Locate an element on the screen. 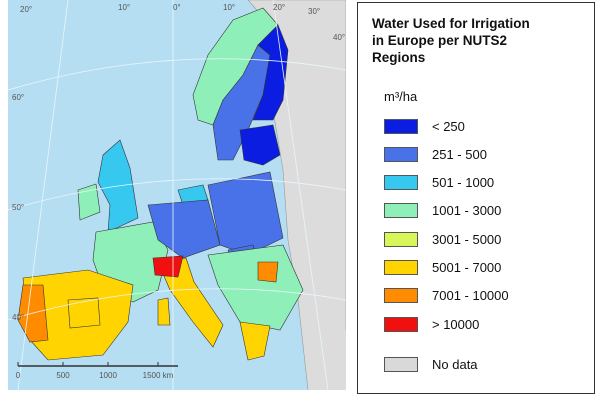 This screenshot has height=400, width=600. unit: m³/ha is located at coordinates (401, 96).